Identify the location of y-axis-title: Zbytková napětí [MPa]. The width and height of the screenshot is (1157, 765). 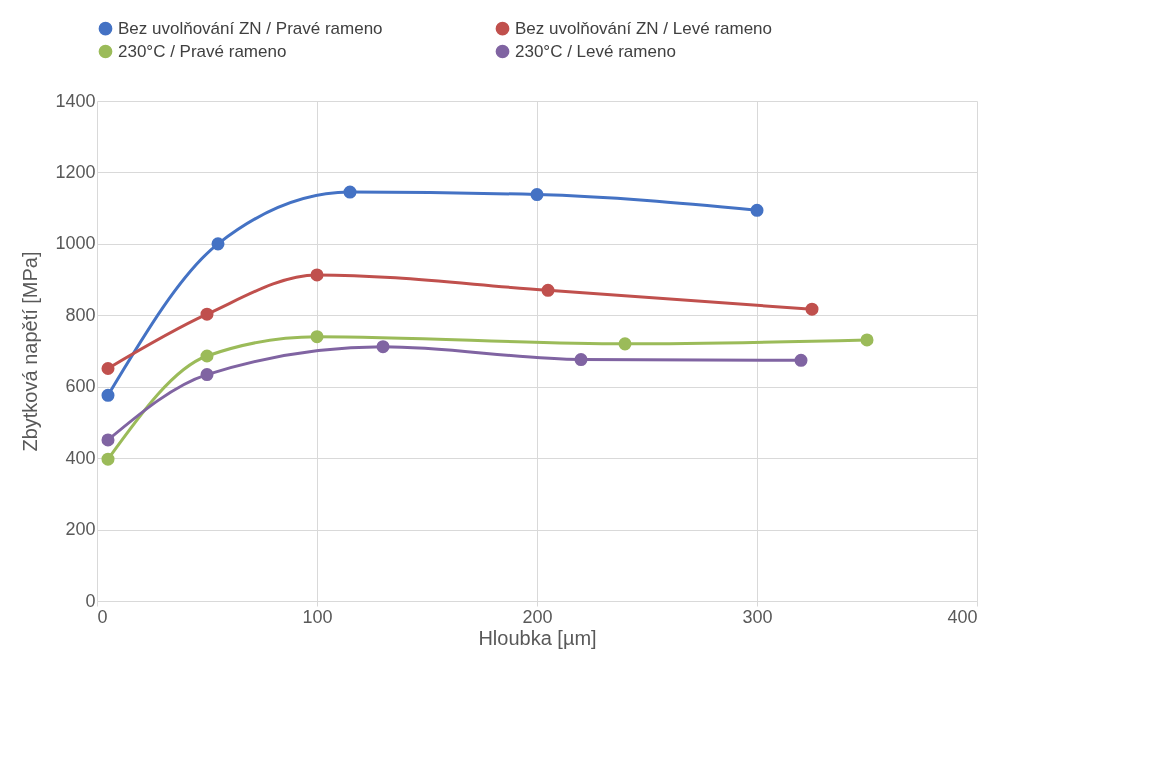
(30, 351).